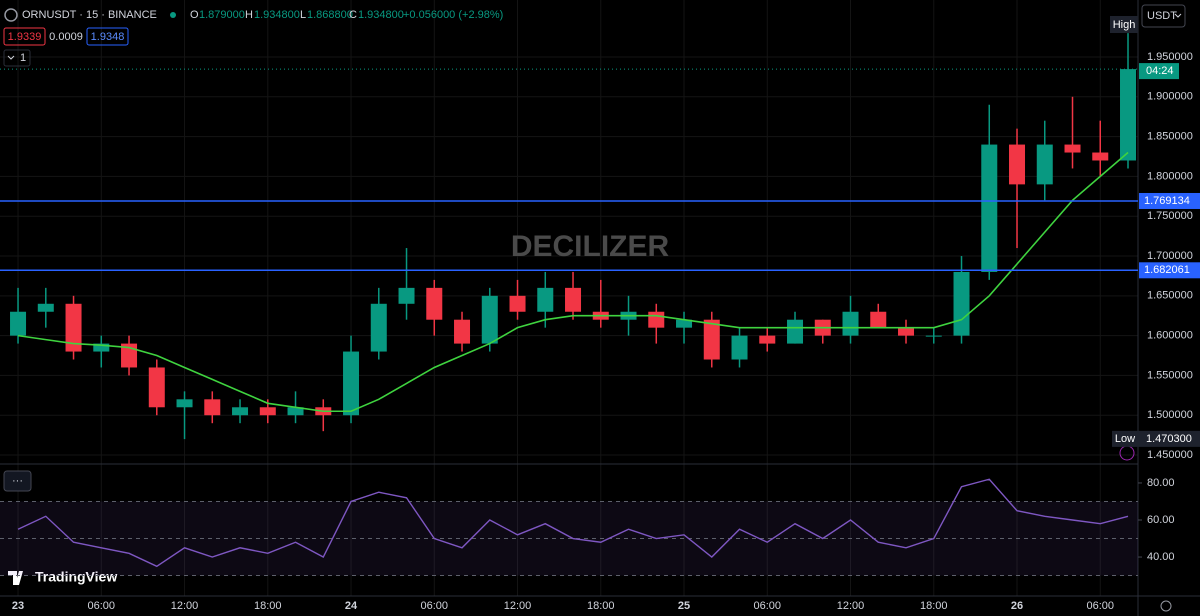 The width and height of the screenshot is (1200, 616). I want to click on legend-l: L, so click(303, 15).